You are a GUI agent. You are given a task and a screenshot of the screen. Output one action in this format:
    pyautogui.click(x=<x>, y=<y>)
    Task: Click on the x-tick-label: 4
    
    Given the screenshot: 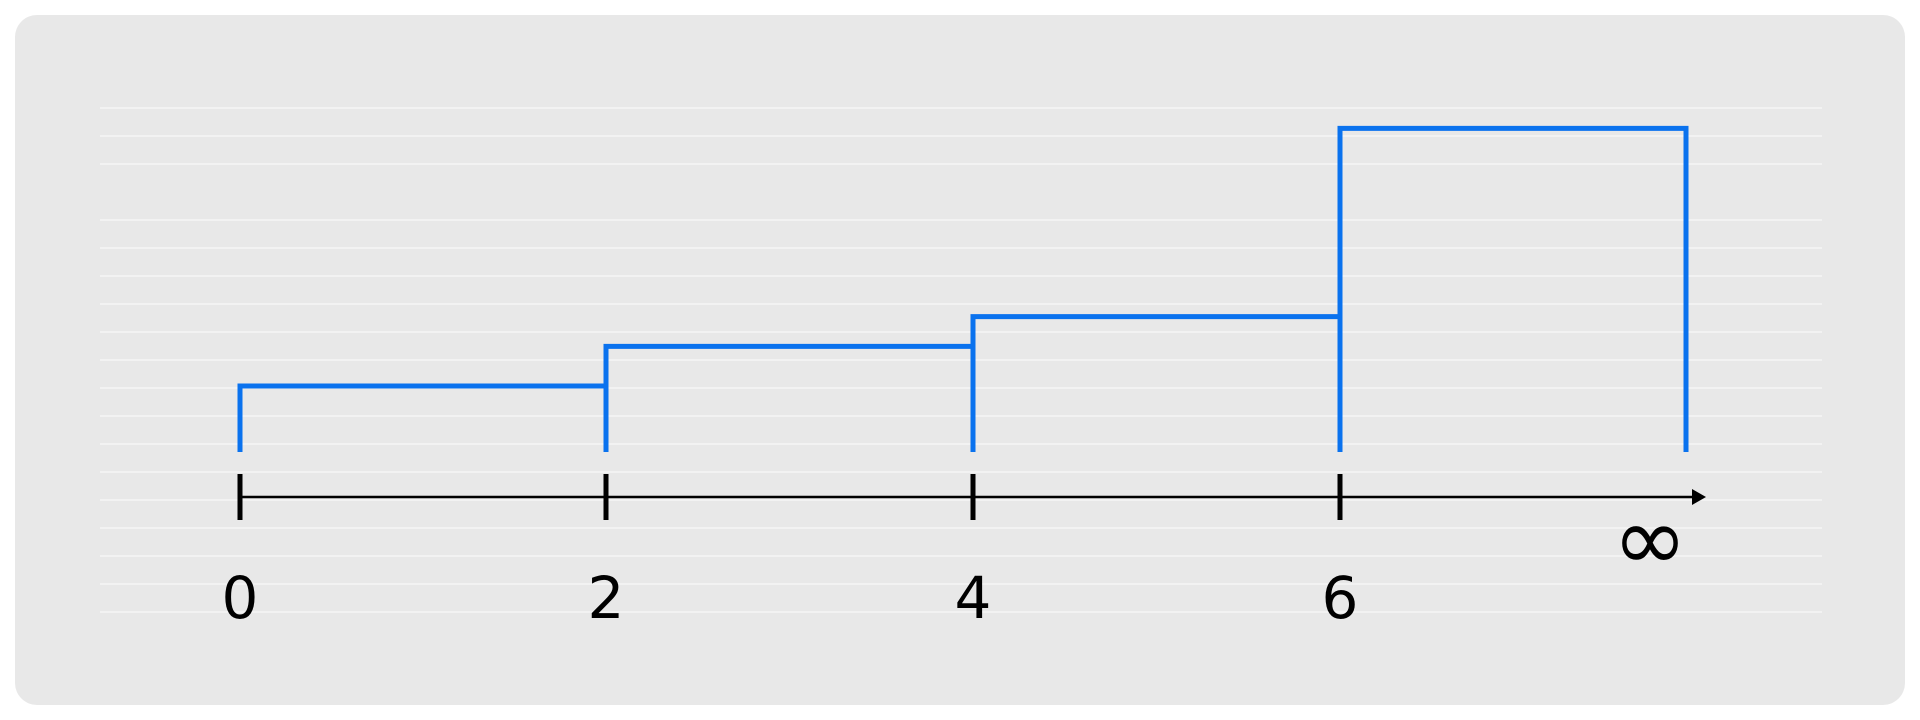 What is the action you would take?
    pyautogui.click(x=973, y=598)
    